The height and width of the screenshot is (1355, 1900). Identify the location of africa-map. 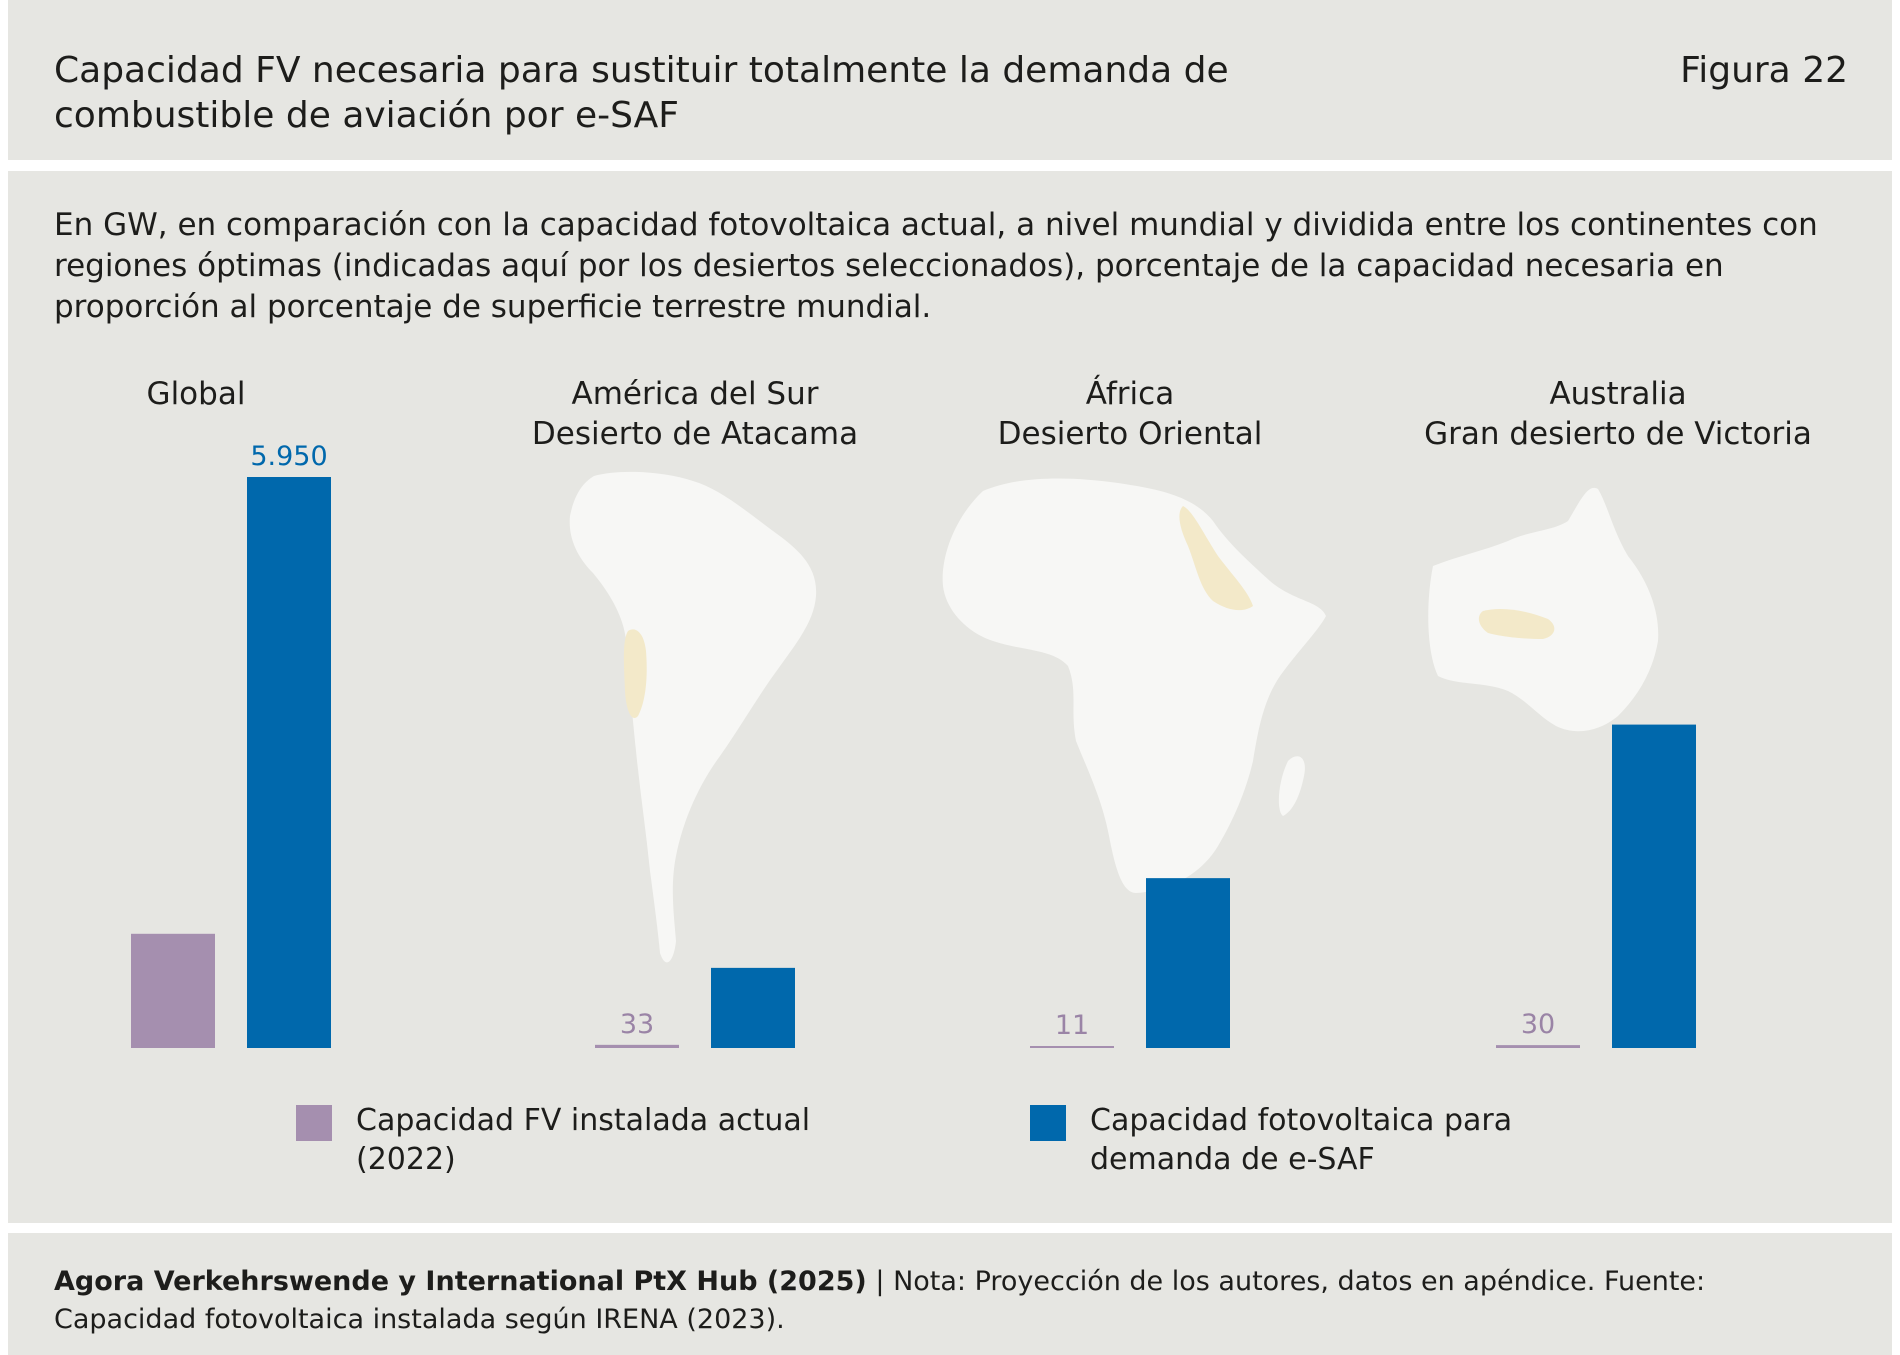
(1134, 685).